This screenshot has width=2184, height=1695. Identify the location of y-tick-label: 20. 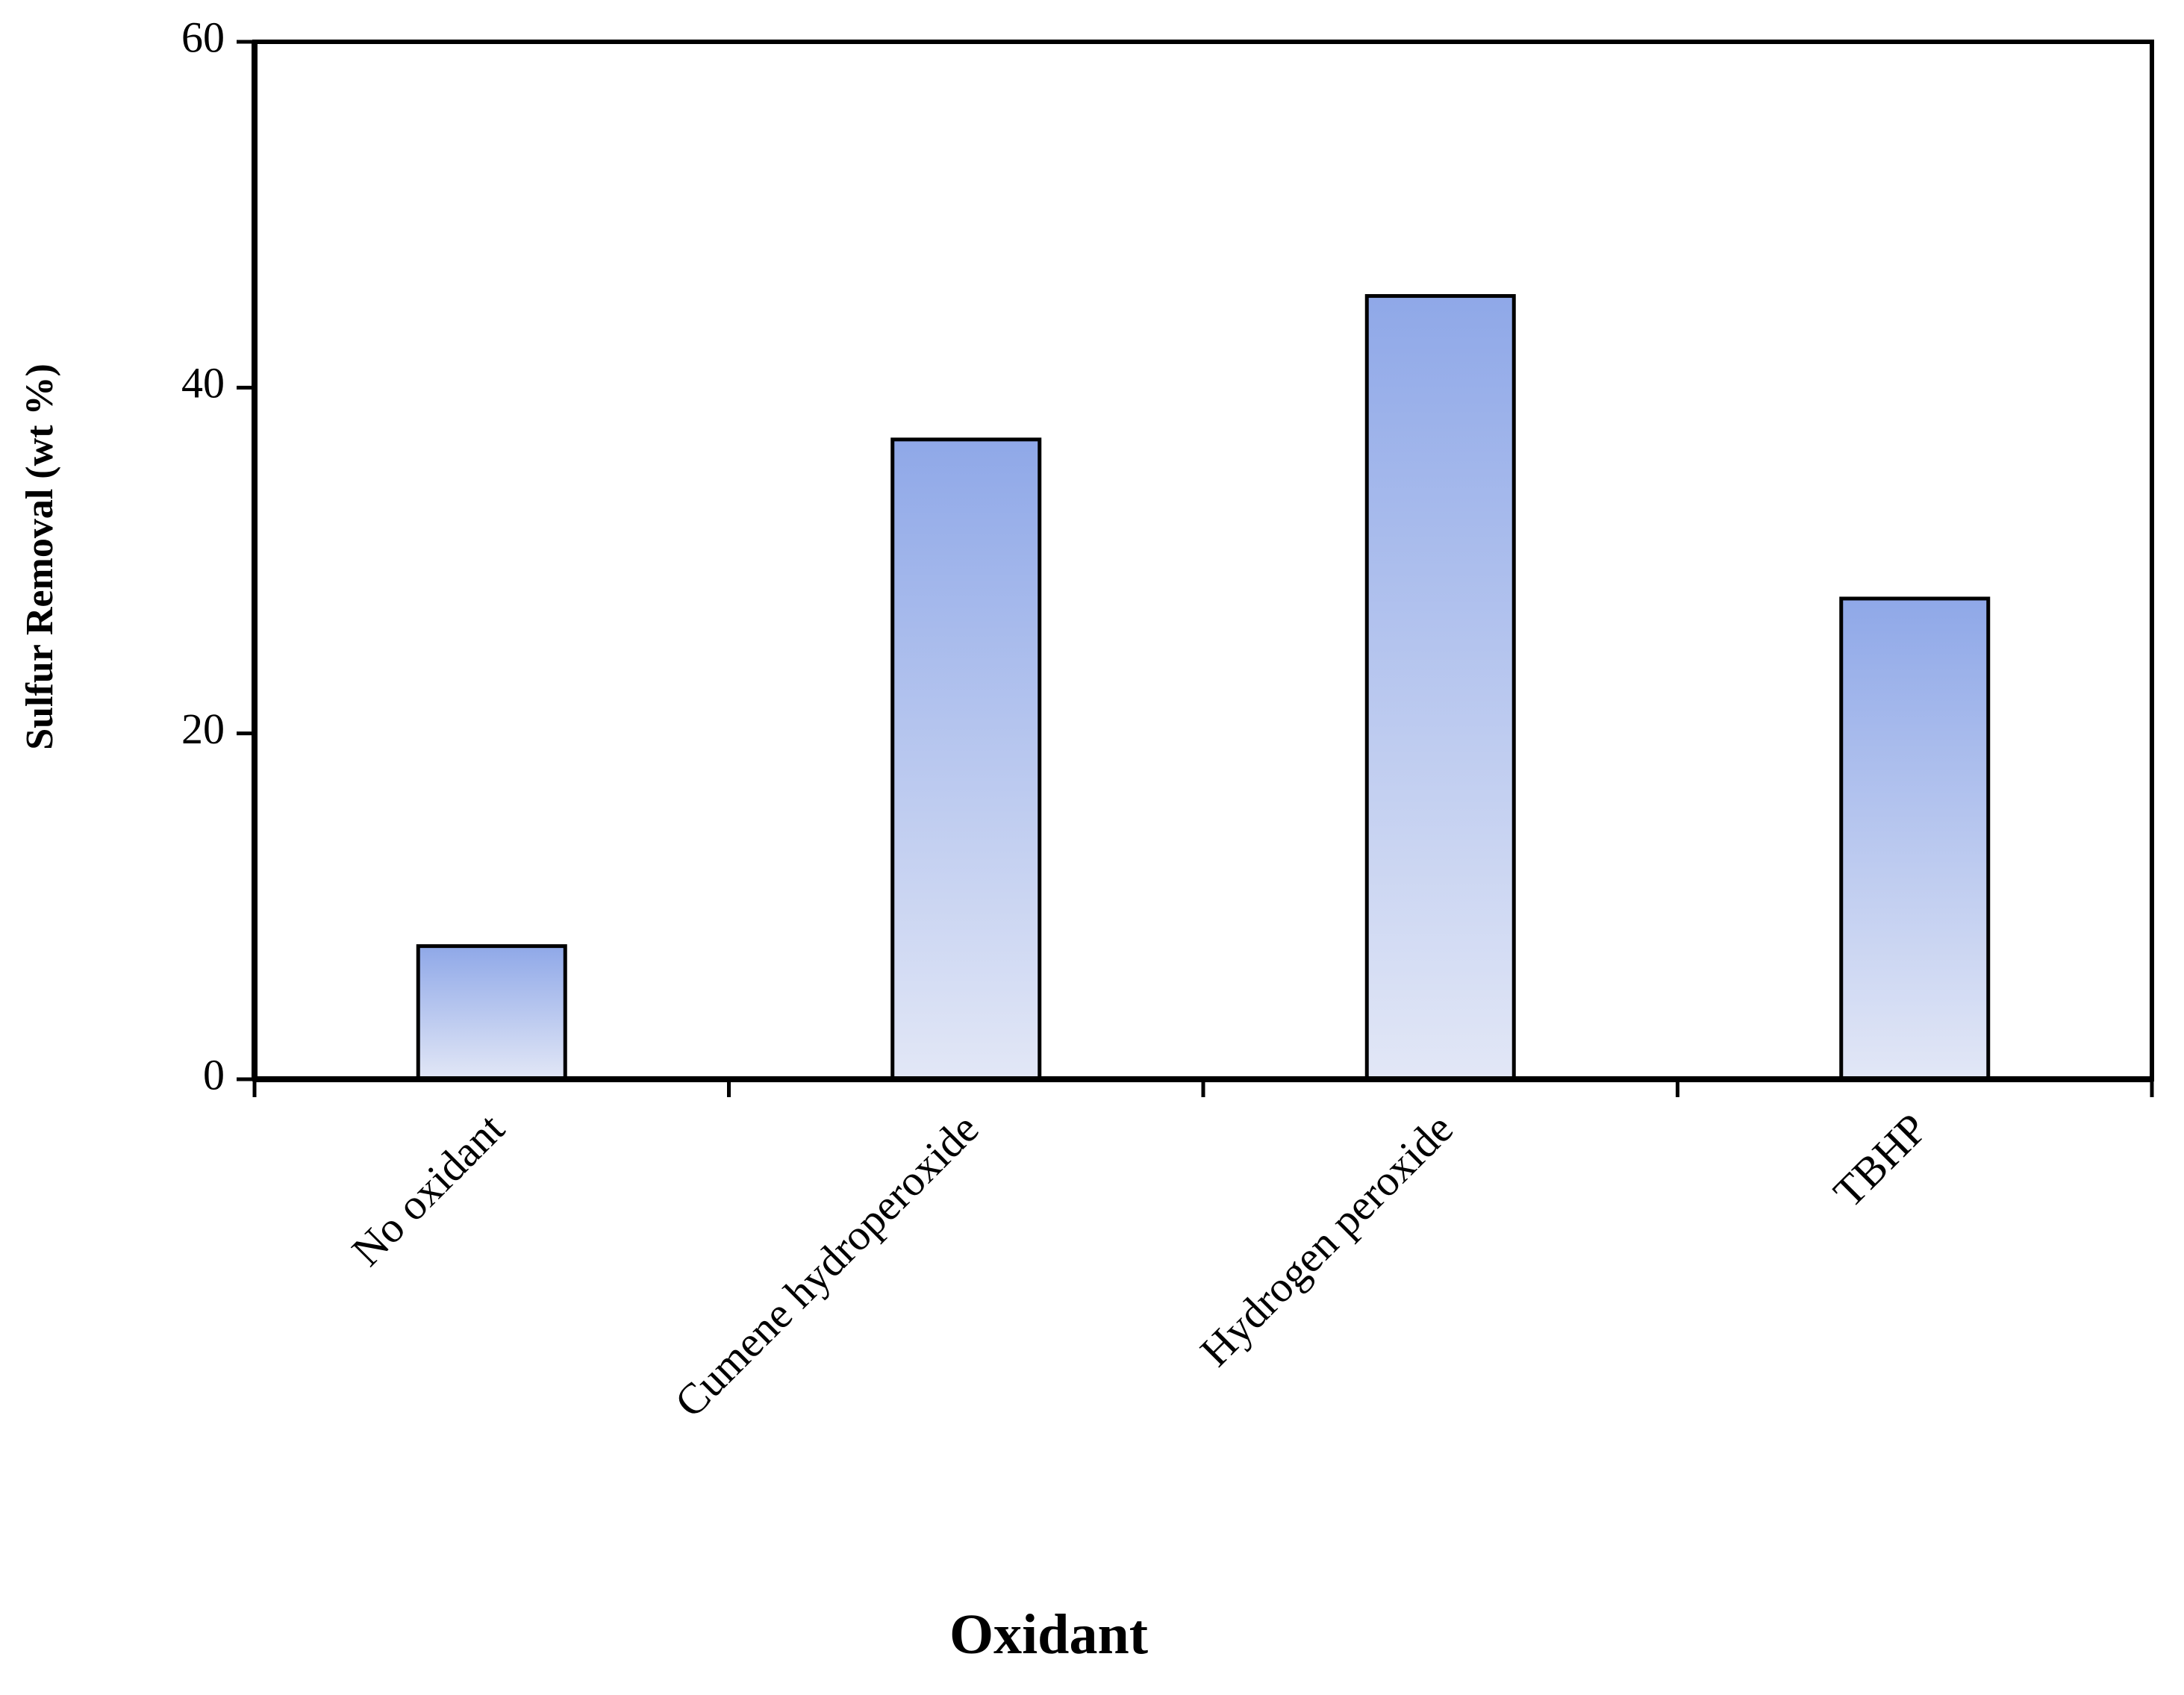
(203, 729).